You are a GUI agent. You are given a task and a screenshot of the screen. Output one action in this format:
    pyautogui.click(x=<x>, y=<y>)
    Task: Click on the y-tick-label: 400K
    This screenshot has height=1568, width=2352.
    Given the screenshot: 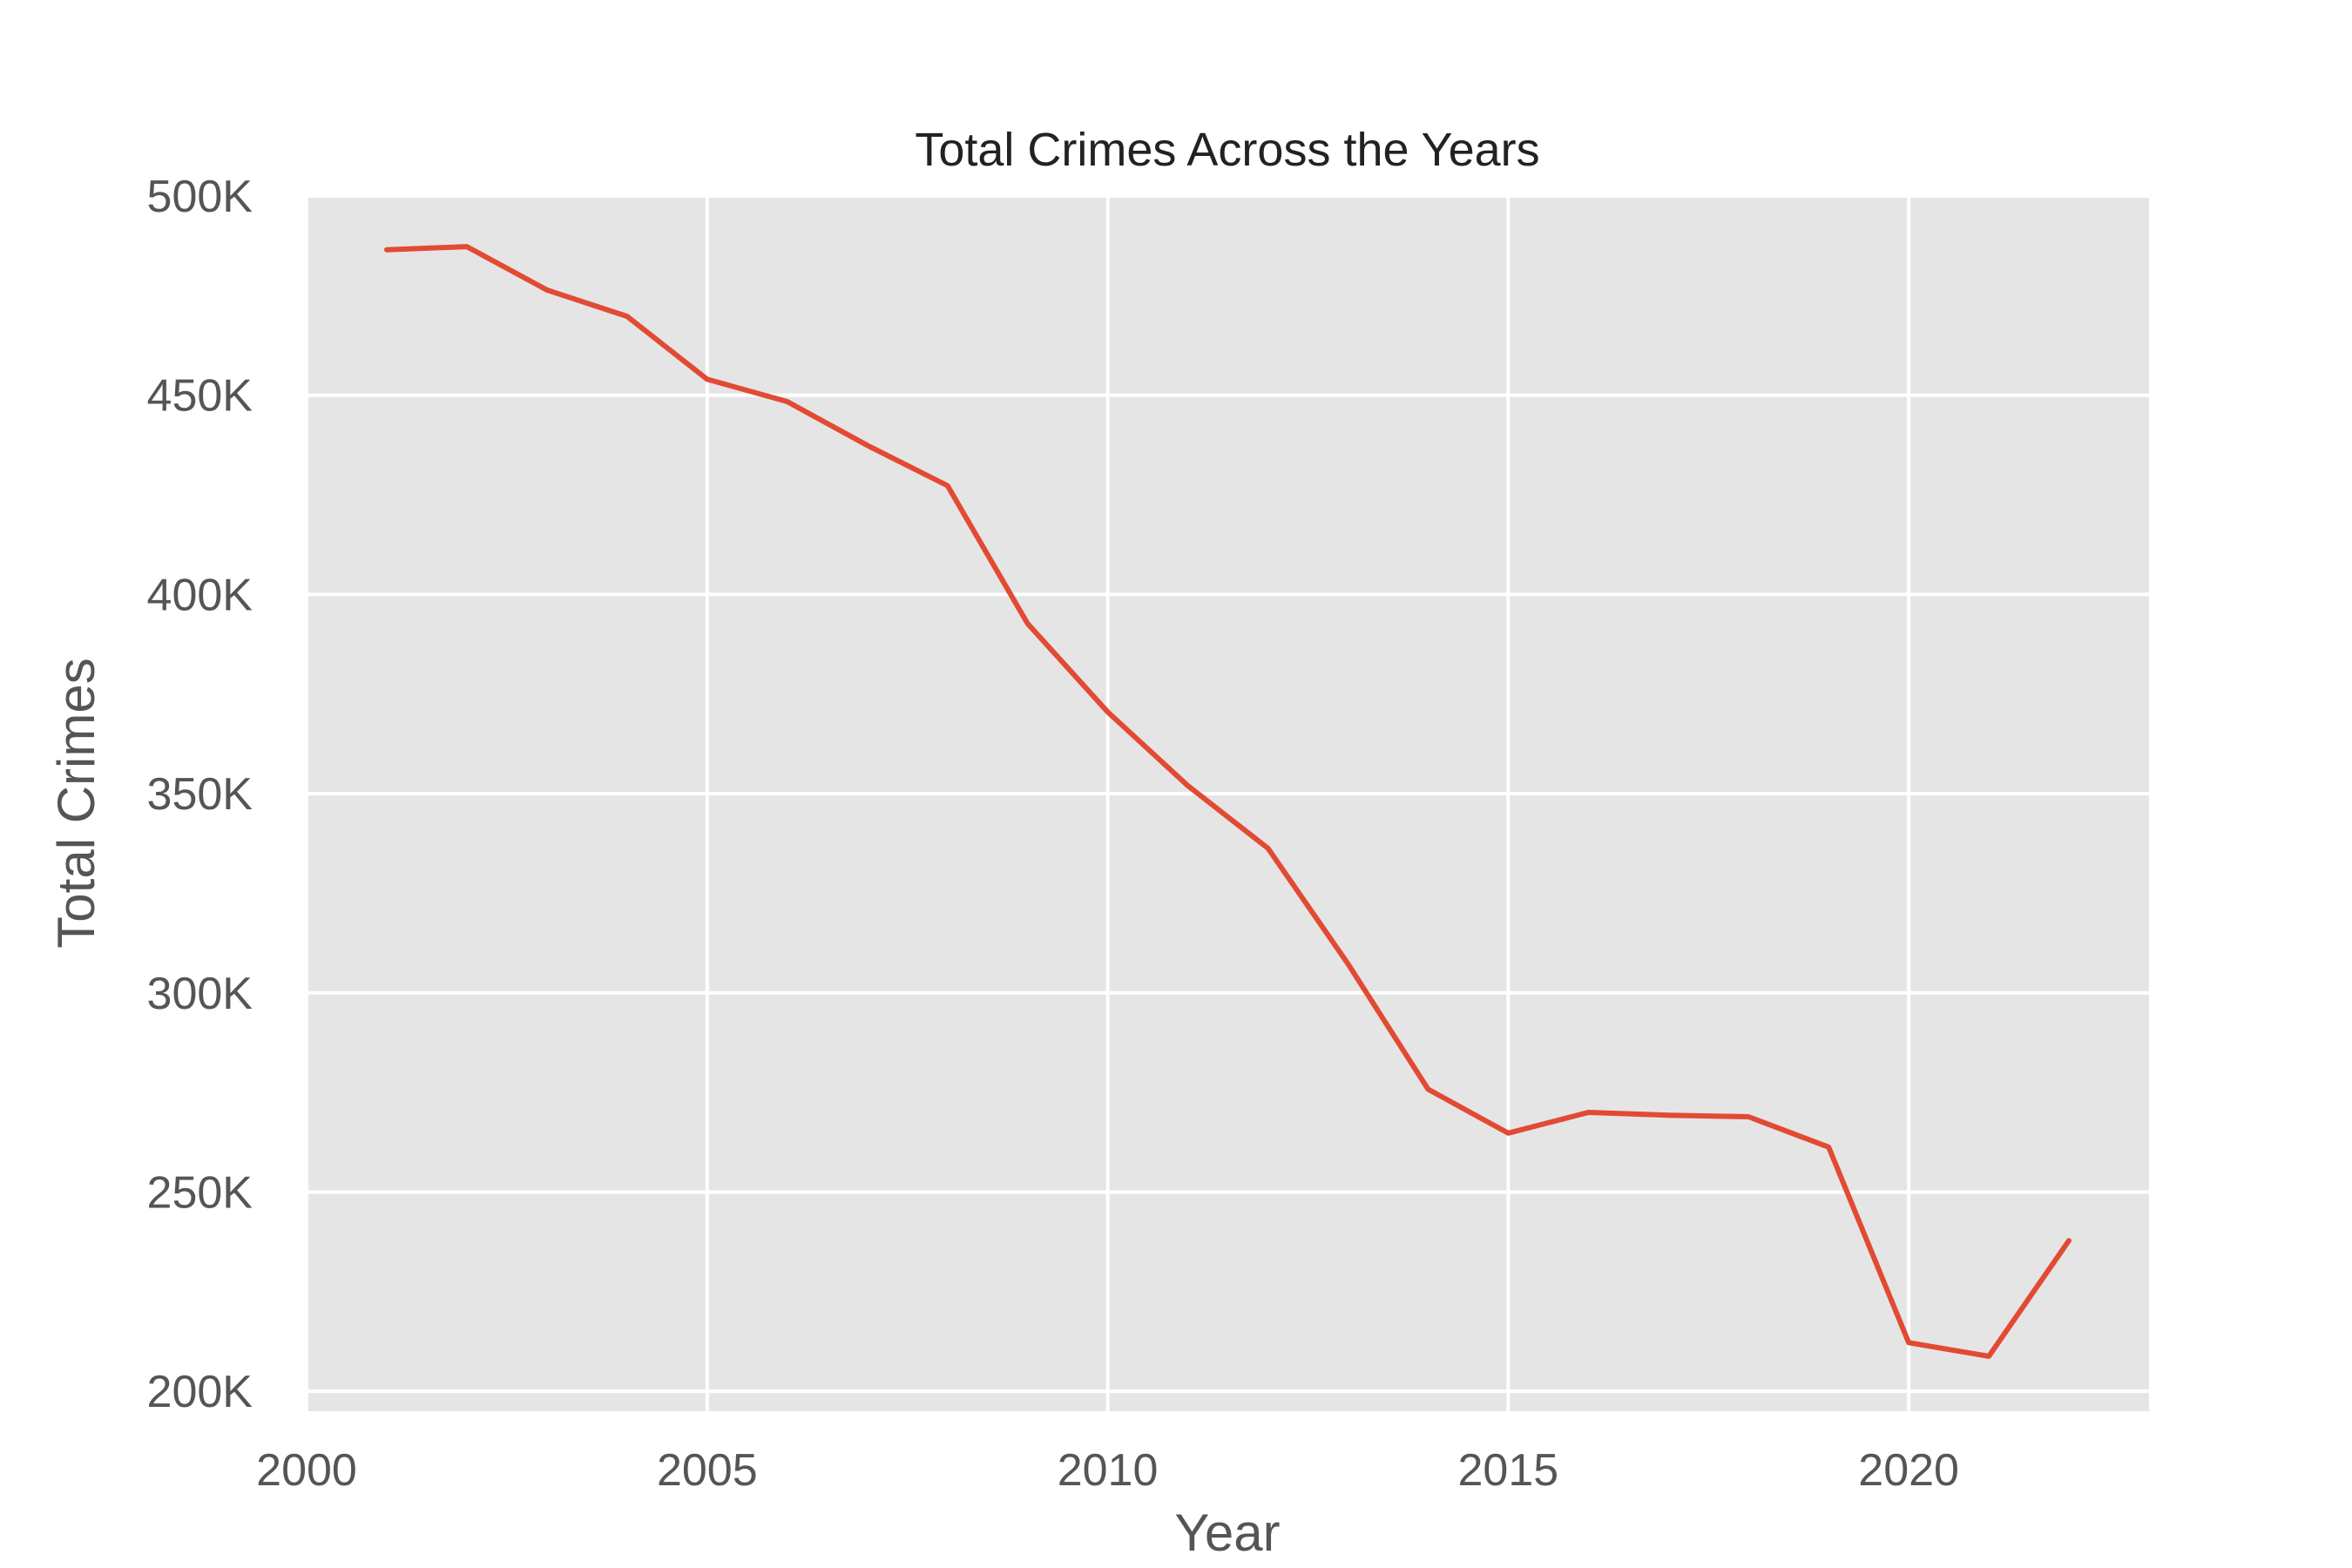 What is the action you would take?
    pyautogui.click(x=200, y=595)
    